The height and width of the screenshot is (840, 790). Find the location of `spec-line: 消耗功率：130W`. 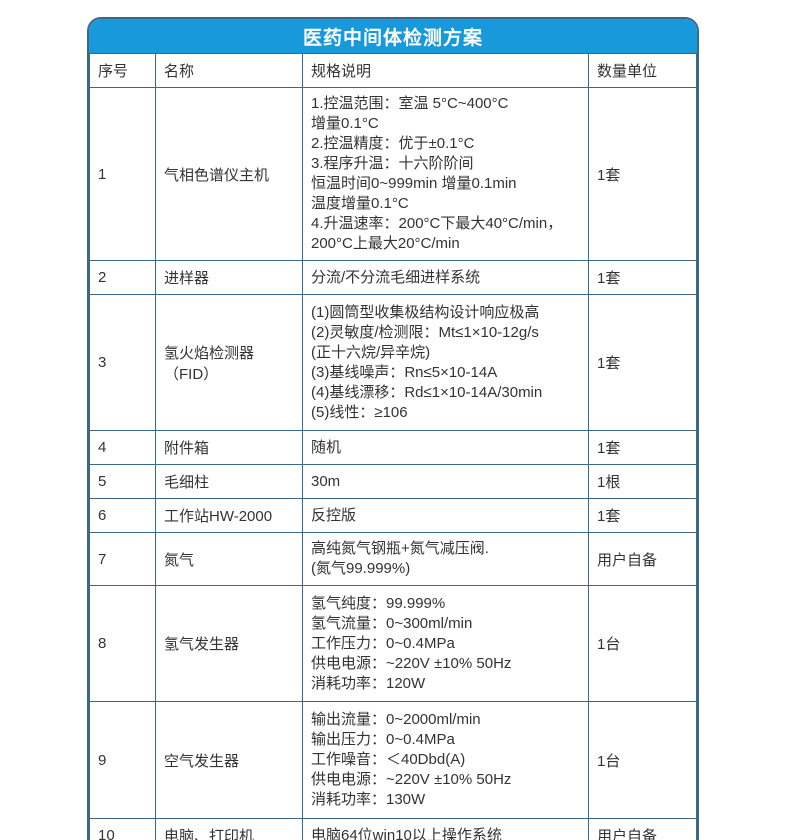

spec-line: 消耗功率：130W is located at coordinates (368, 799).